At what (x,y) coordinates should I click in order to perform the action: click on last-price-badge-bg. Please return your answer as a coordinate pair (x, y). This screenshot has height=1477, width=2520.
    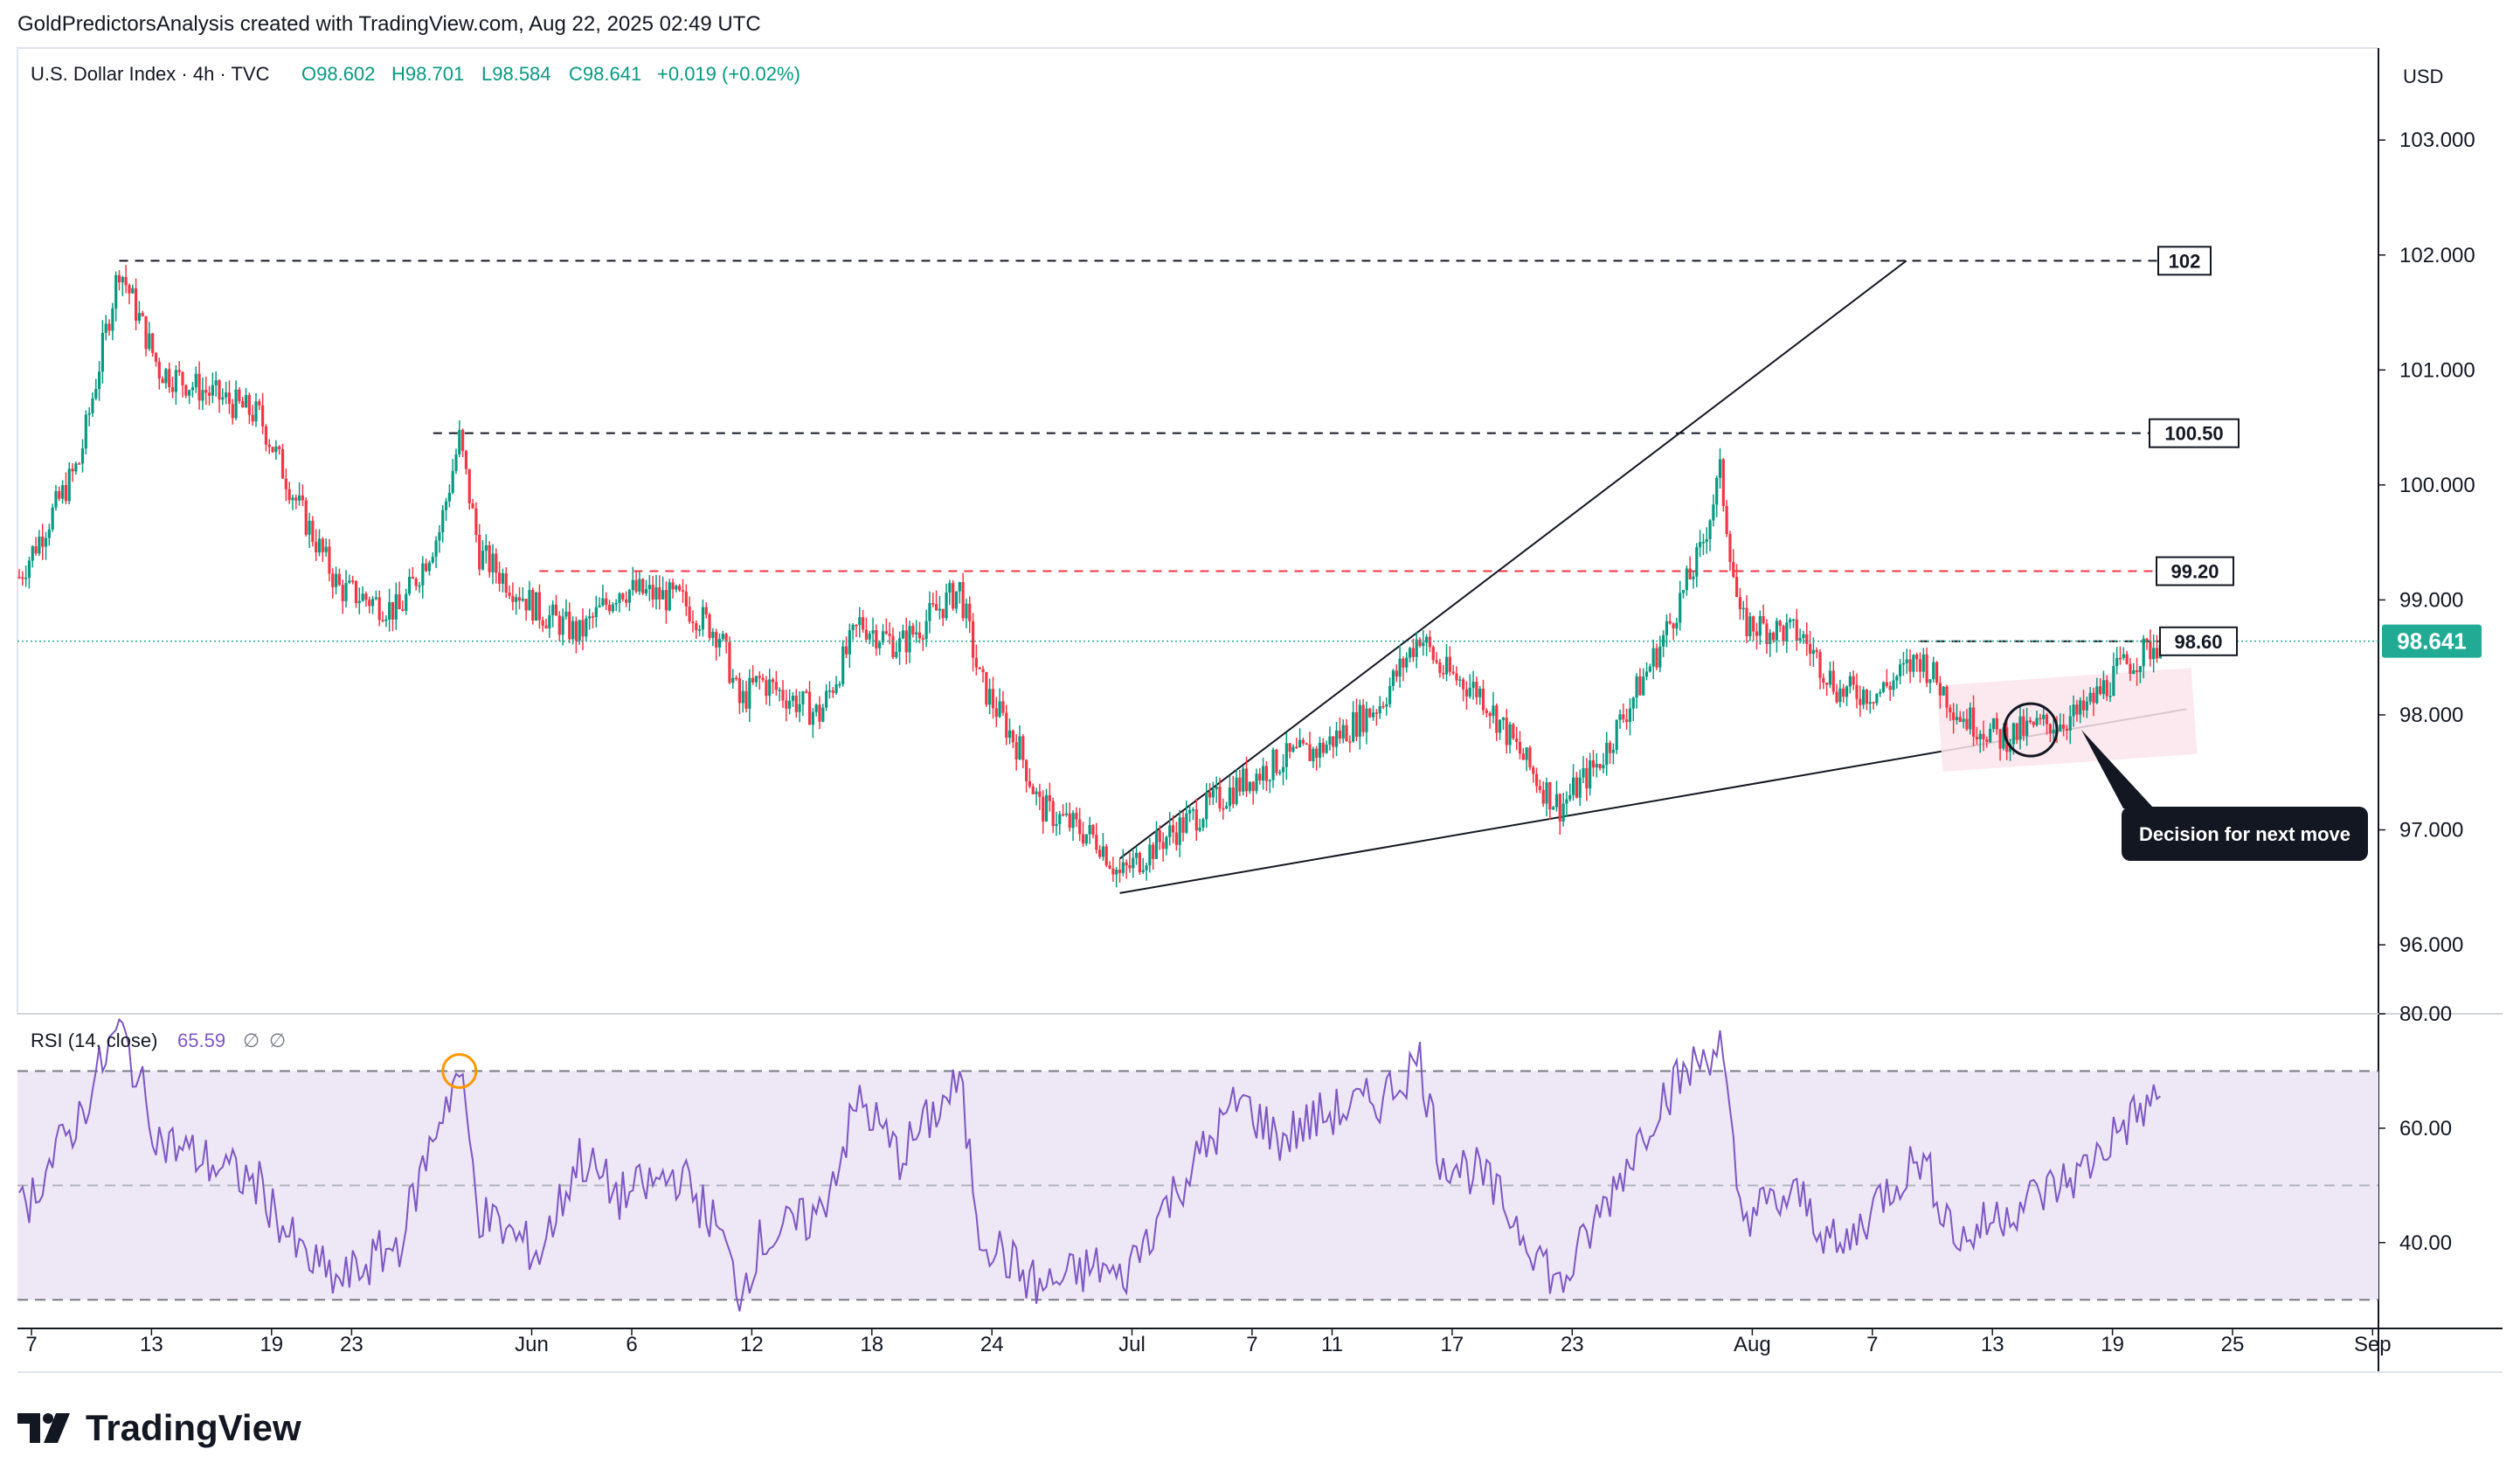
    Looking at the image, I should click on (2432, 641).